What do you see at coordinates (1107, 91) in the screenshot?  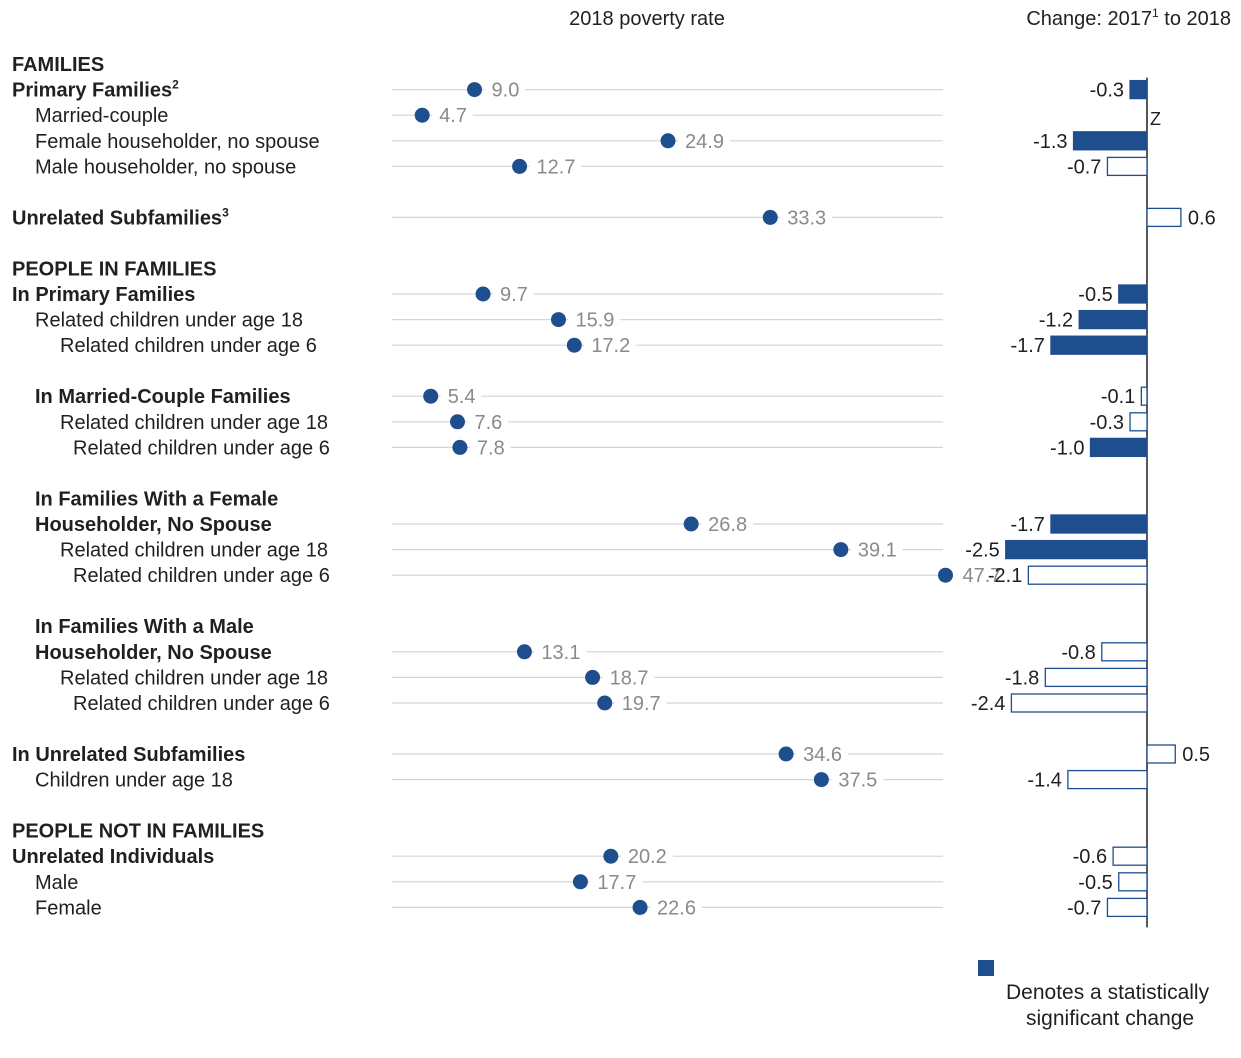 I see `row-1-change-value: -0.3` at bounding box center [1107, 91].